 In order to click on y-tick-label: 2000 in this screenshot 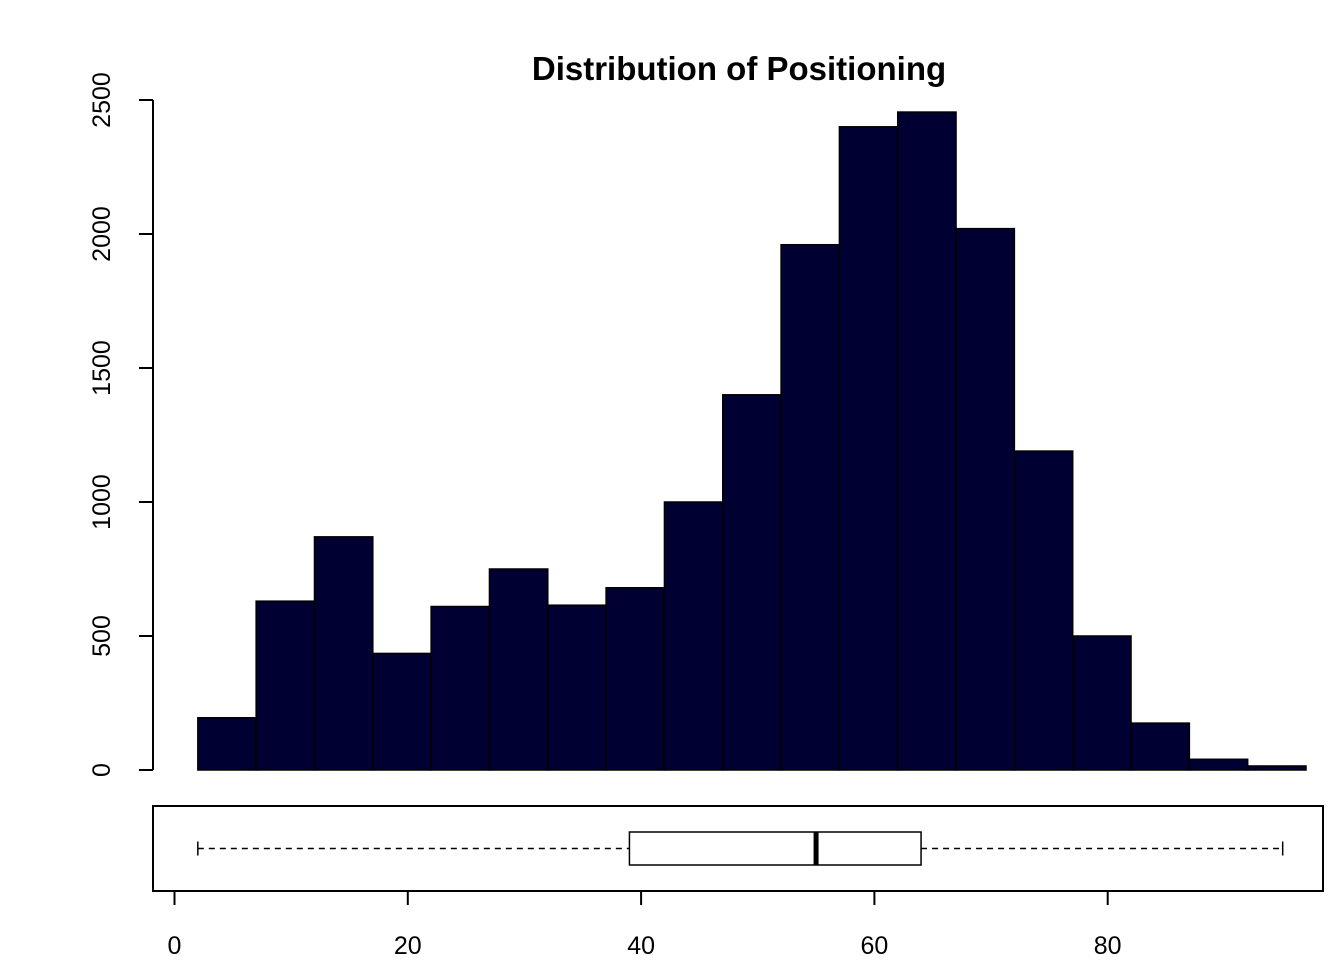, I will do `click(102, 234)`.